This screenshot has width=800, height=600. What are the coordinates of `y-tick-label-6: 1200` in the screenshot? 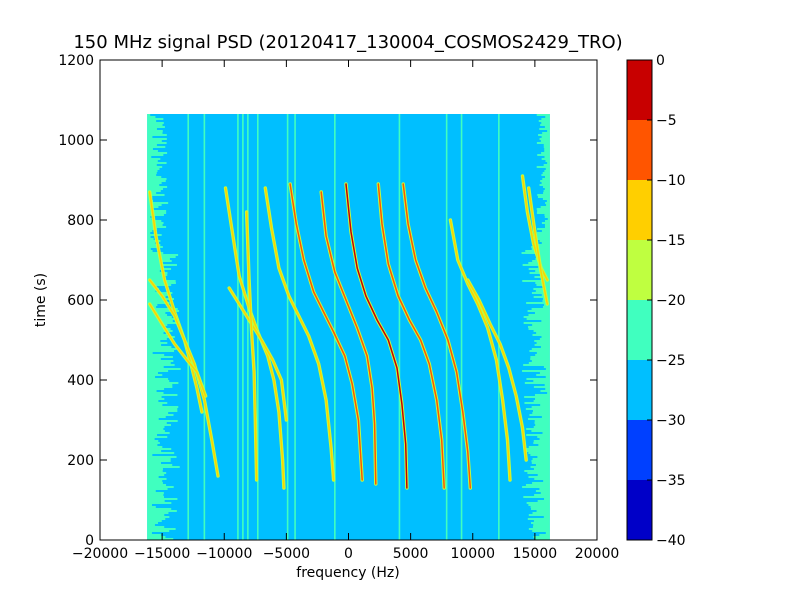 It's located at (76, 61).